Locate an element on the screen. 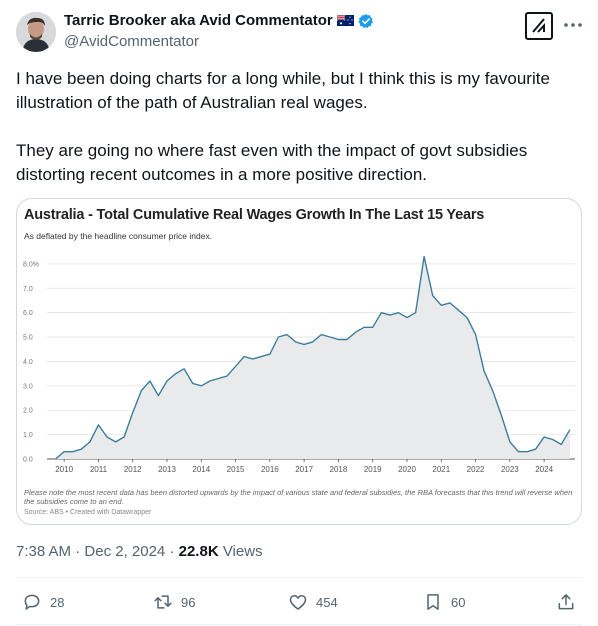  author-avatar is located at coordinates (36, 32).